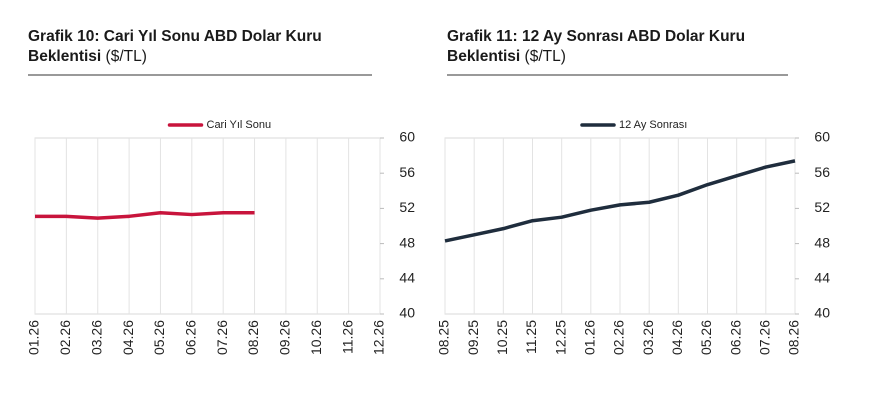  What do you see at coordinates (473, 337) in the screenshot?
I see `x-tick-label: 09.25` at bounding box center [473, 337].